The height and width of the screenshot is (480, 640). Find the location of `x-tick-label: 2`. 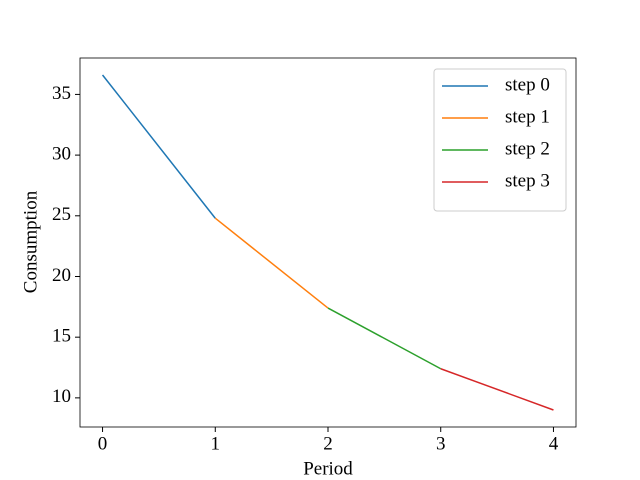

x-tick-label: 2 is located at coordinates (328, 443).